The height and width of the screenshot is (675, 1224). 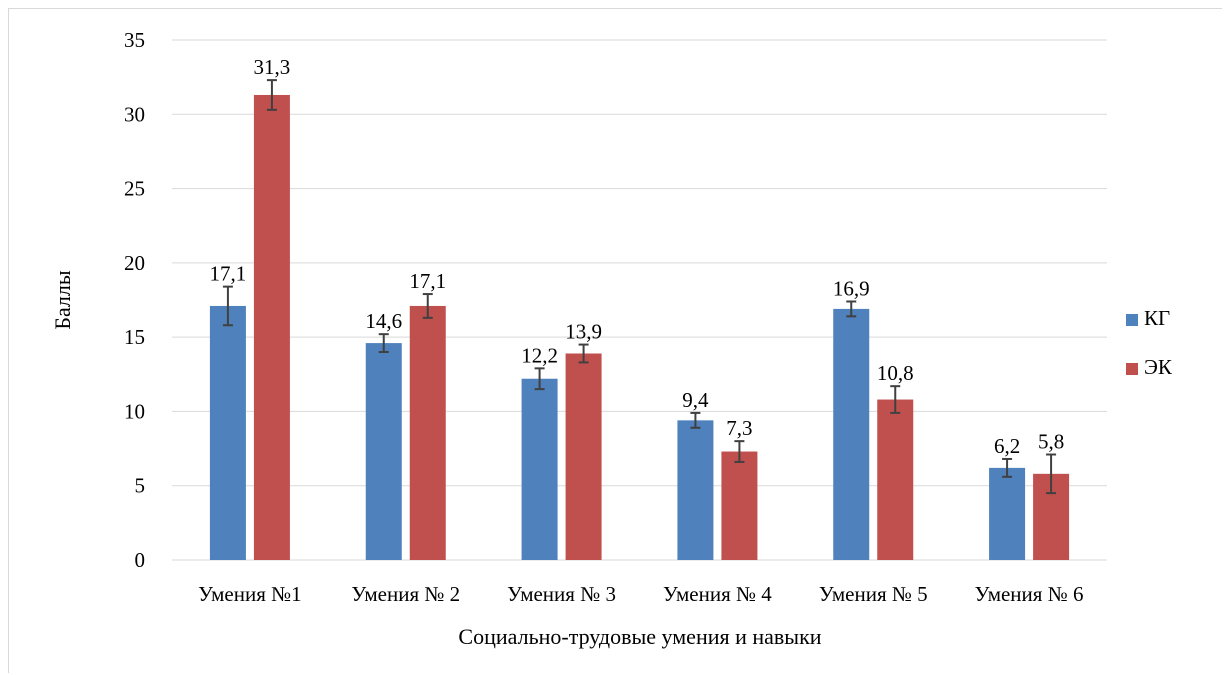 I want to click on data-label: 16,9, so click(x=851, y=288).